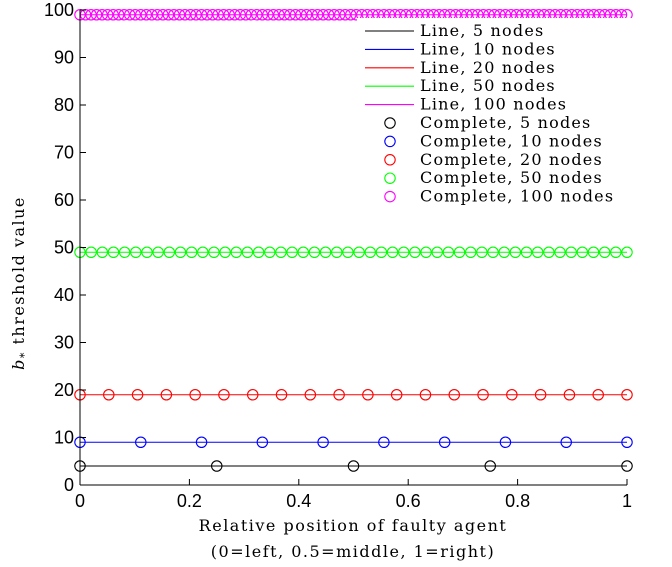  Describe the element at coordinates (353, 551) in the screenshot. I see `x-axis-label-line2: (0=left, 0.5=middle, 1=right)` at that location.